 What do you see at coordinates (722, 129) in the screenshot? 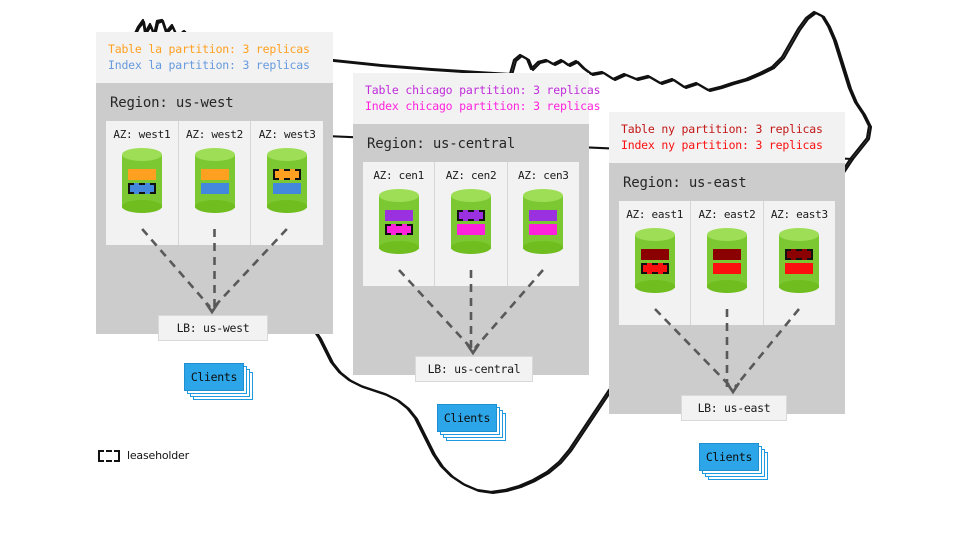
I see `table-replicas-line: Table ny partition: 3 replicas` at bounding box center [722, 129].